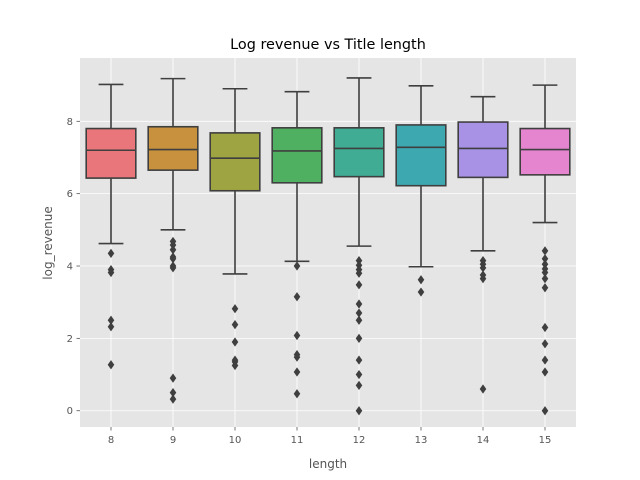 This screenshot has height=480, width=640. What do you see at coordinates (70, 339) in the screenshot?
I see `y-tick-label: 2` at bounding box center [70, 339].